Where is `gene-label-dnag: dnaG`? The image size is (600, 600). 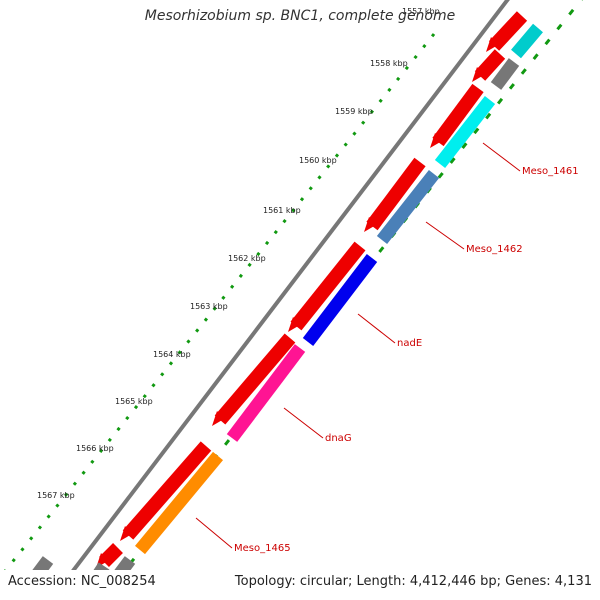 gene-label-dnag: dnaG is located at coordinates (338, 438).